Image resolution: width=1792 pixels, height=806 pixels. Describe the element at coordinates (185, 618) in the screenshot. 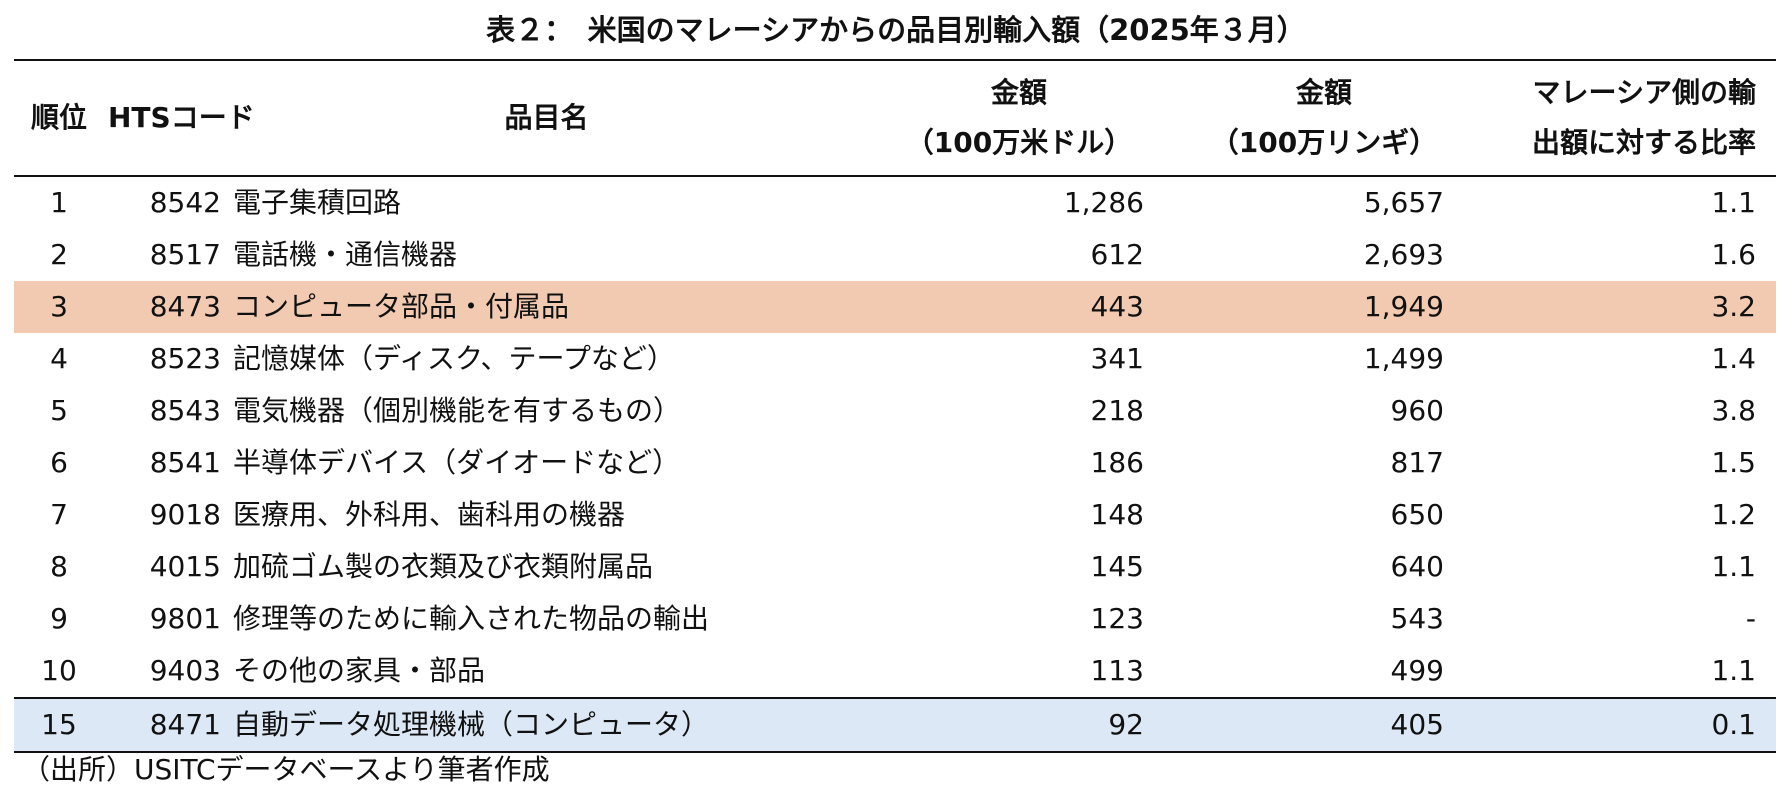

I see `cell-hts-code: 9801` at that location.